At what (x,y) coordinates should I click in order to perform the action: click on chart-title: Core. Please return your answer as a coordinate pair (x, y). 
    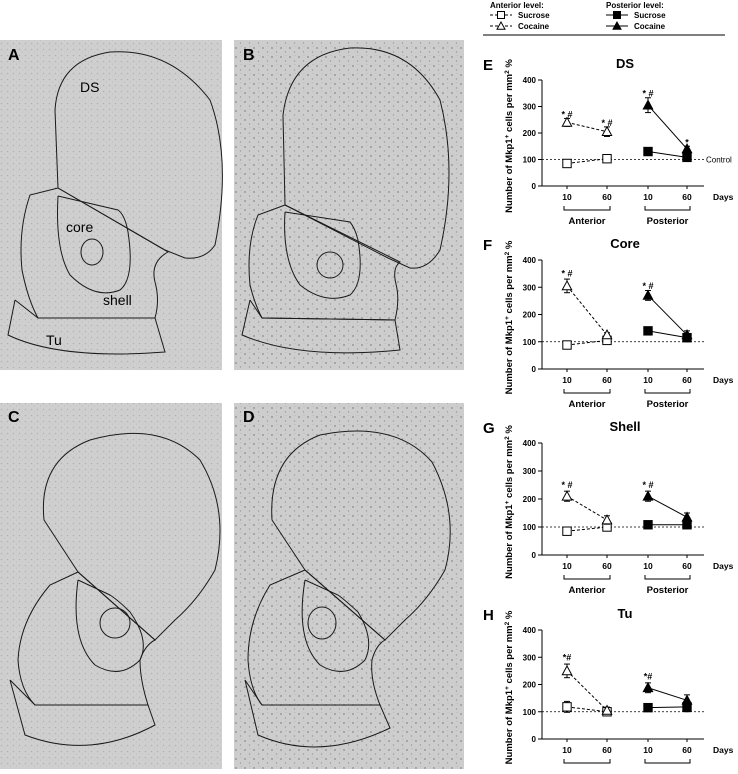
    Looking at the image, I should click on (625, 243).